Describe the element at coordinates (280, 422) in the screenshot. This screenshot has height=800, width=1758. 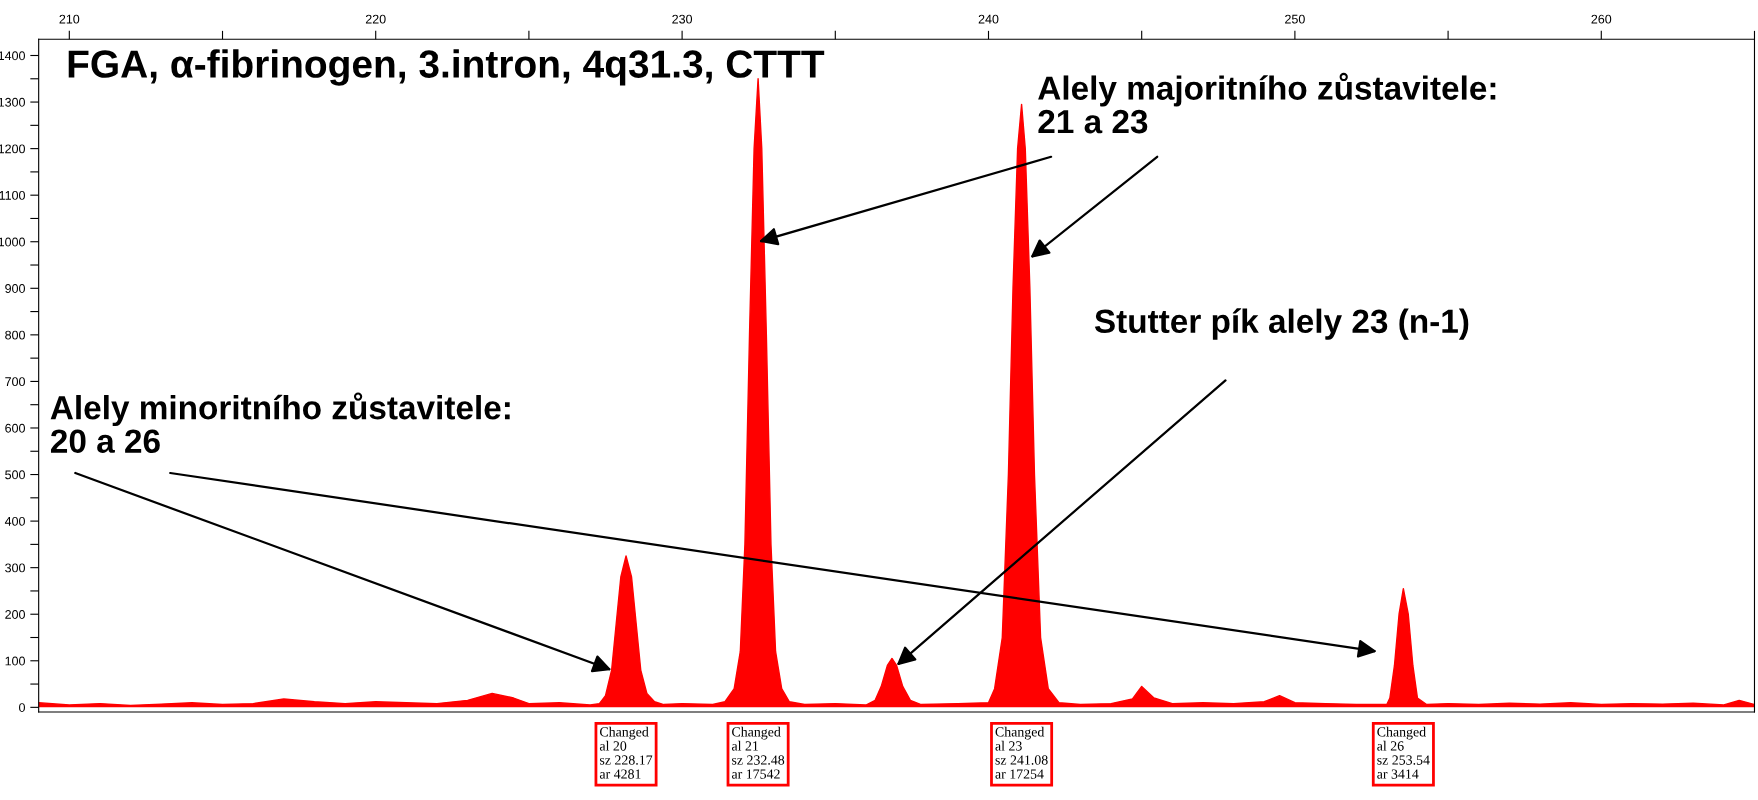
I see `annotation: Alely minoritního zůstavitele: 20 a 26` at that location.